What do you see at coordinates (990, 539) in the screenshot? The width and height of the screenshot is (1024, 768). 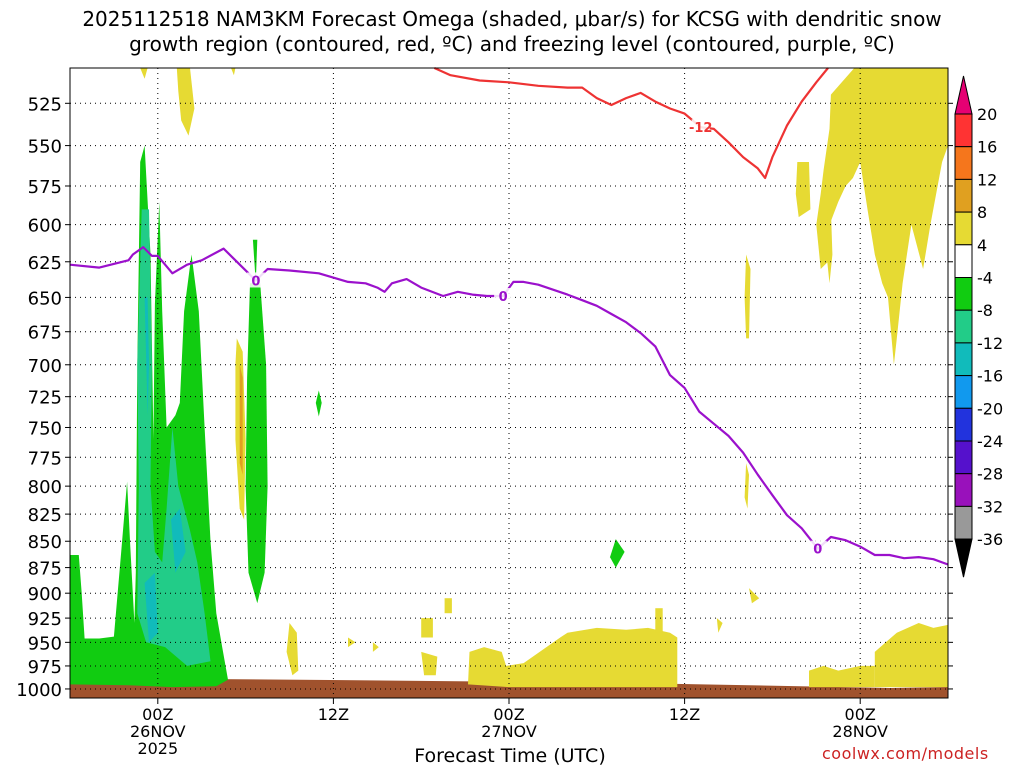 I see `colorbar-label-13: -36` at bounding box center [990, 539].